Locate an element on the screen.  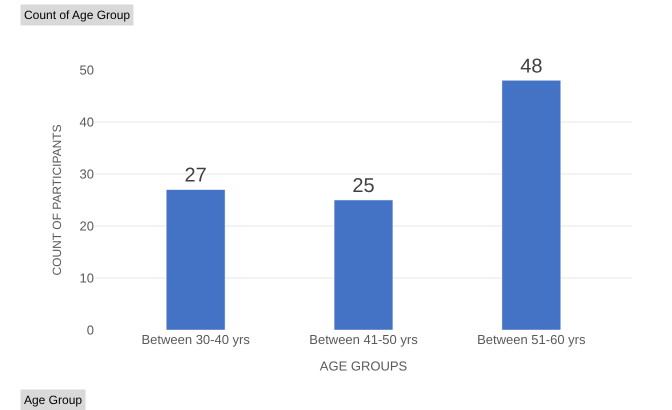
y-tick-label: 40 is located at coordinates (87, 122).